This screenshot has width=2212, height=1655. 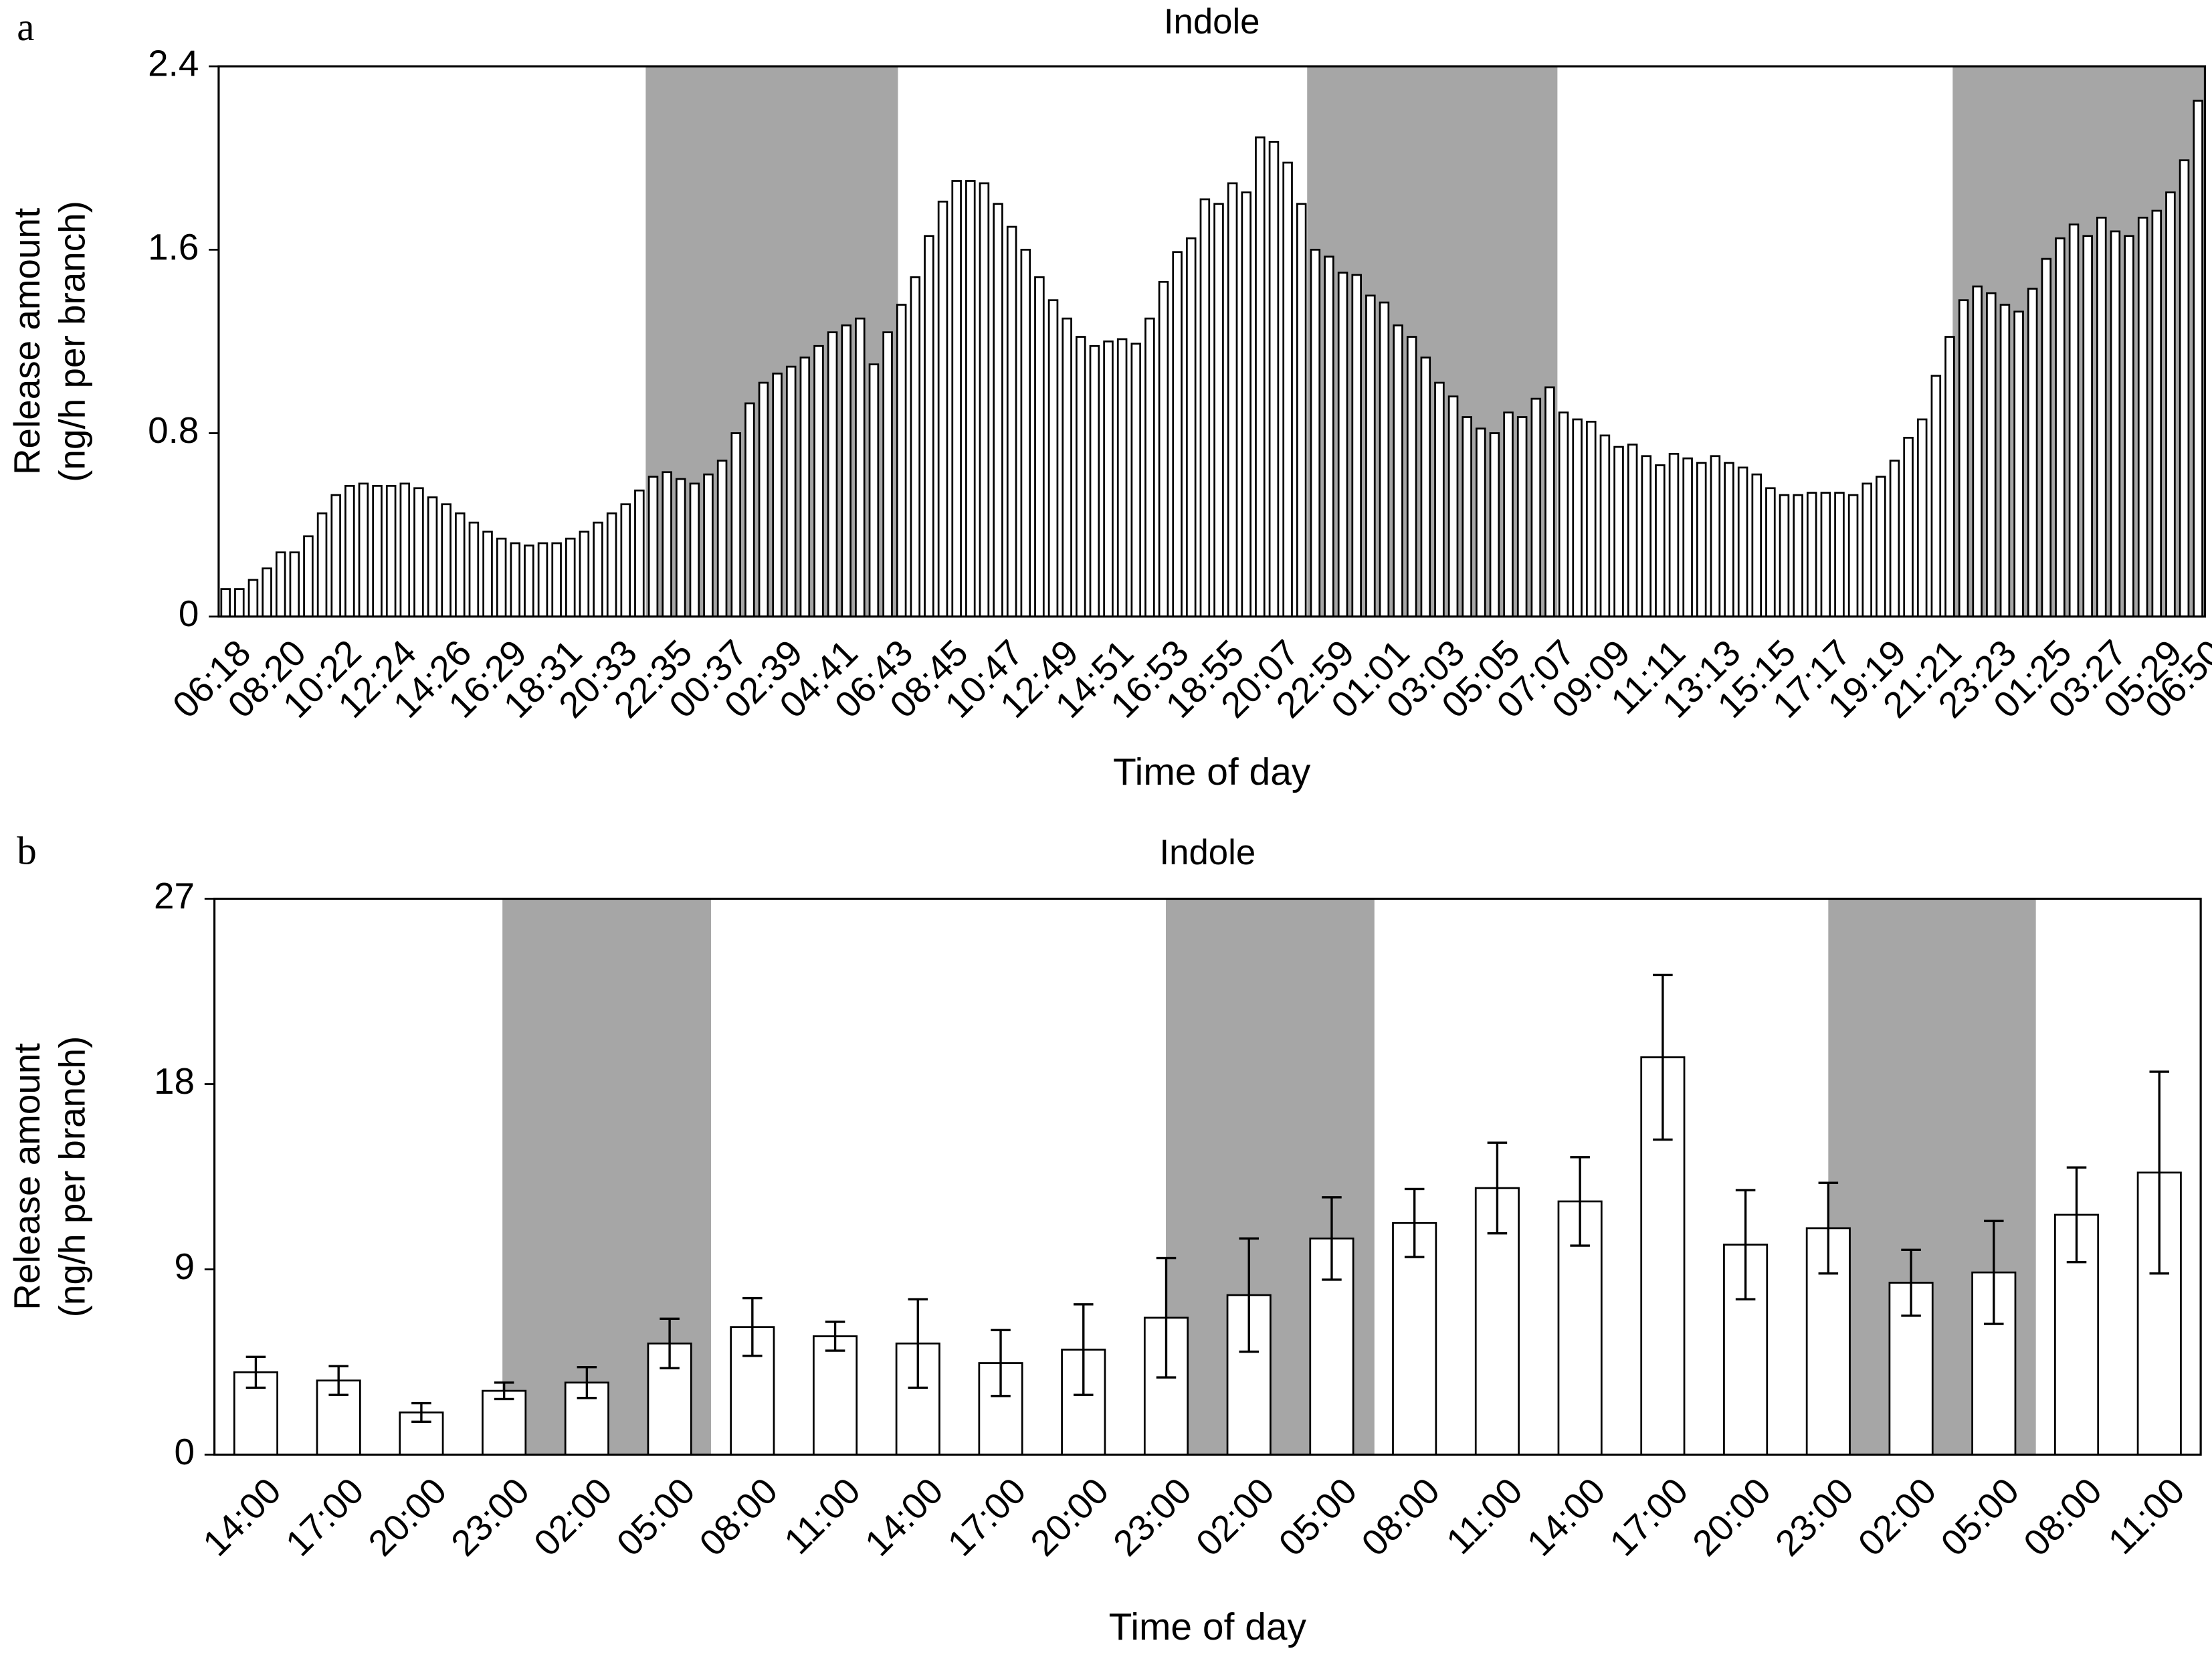 I want to click on y-tick-label: 0.8, so click(x=173, y=430).